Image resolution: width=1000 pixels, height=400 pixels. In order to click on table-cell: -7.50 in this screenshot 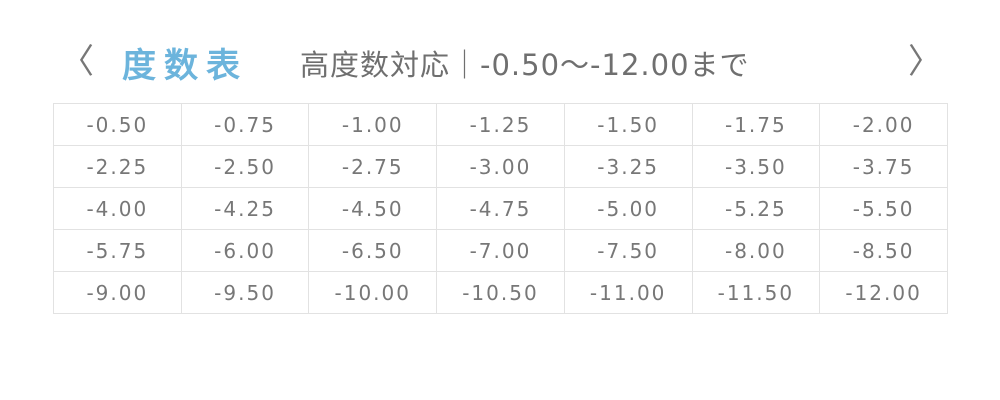, I will do `click(628, 250)`.